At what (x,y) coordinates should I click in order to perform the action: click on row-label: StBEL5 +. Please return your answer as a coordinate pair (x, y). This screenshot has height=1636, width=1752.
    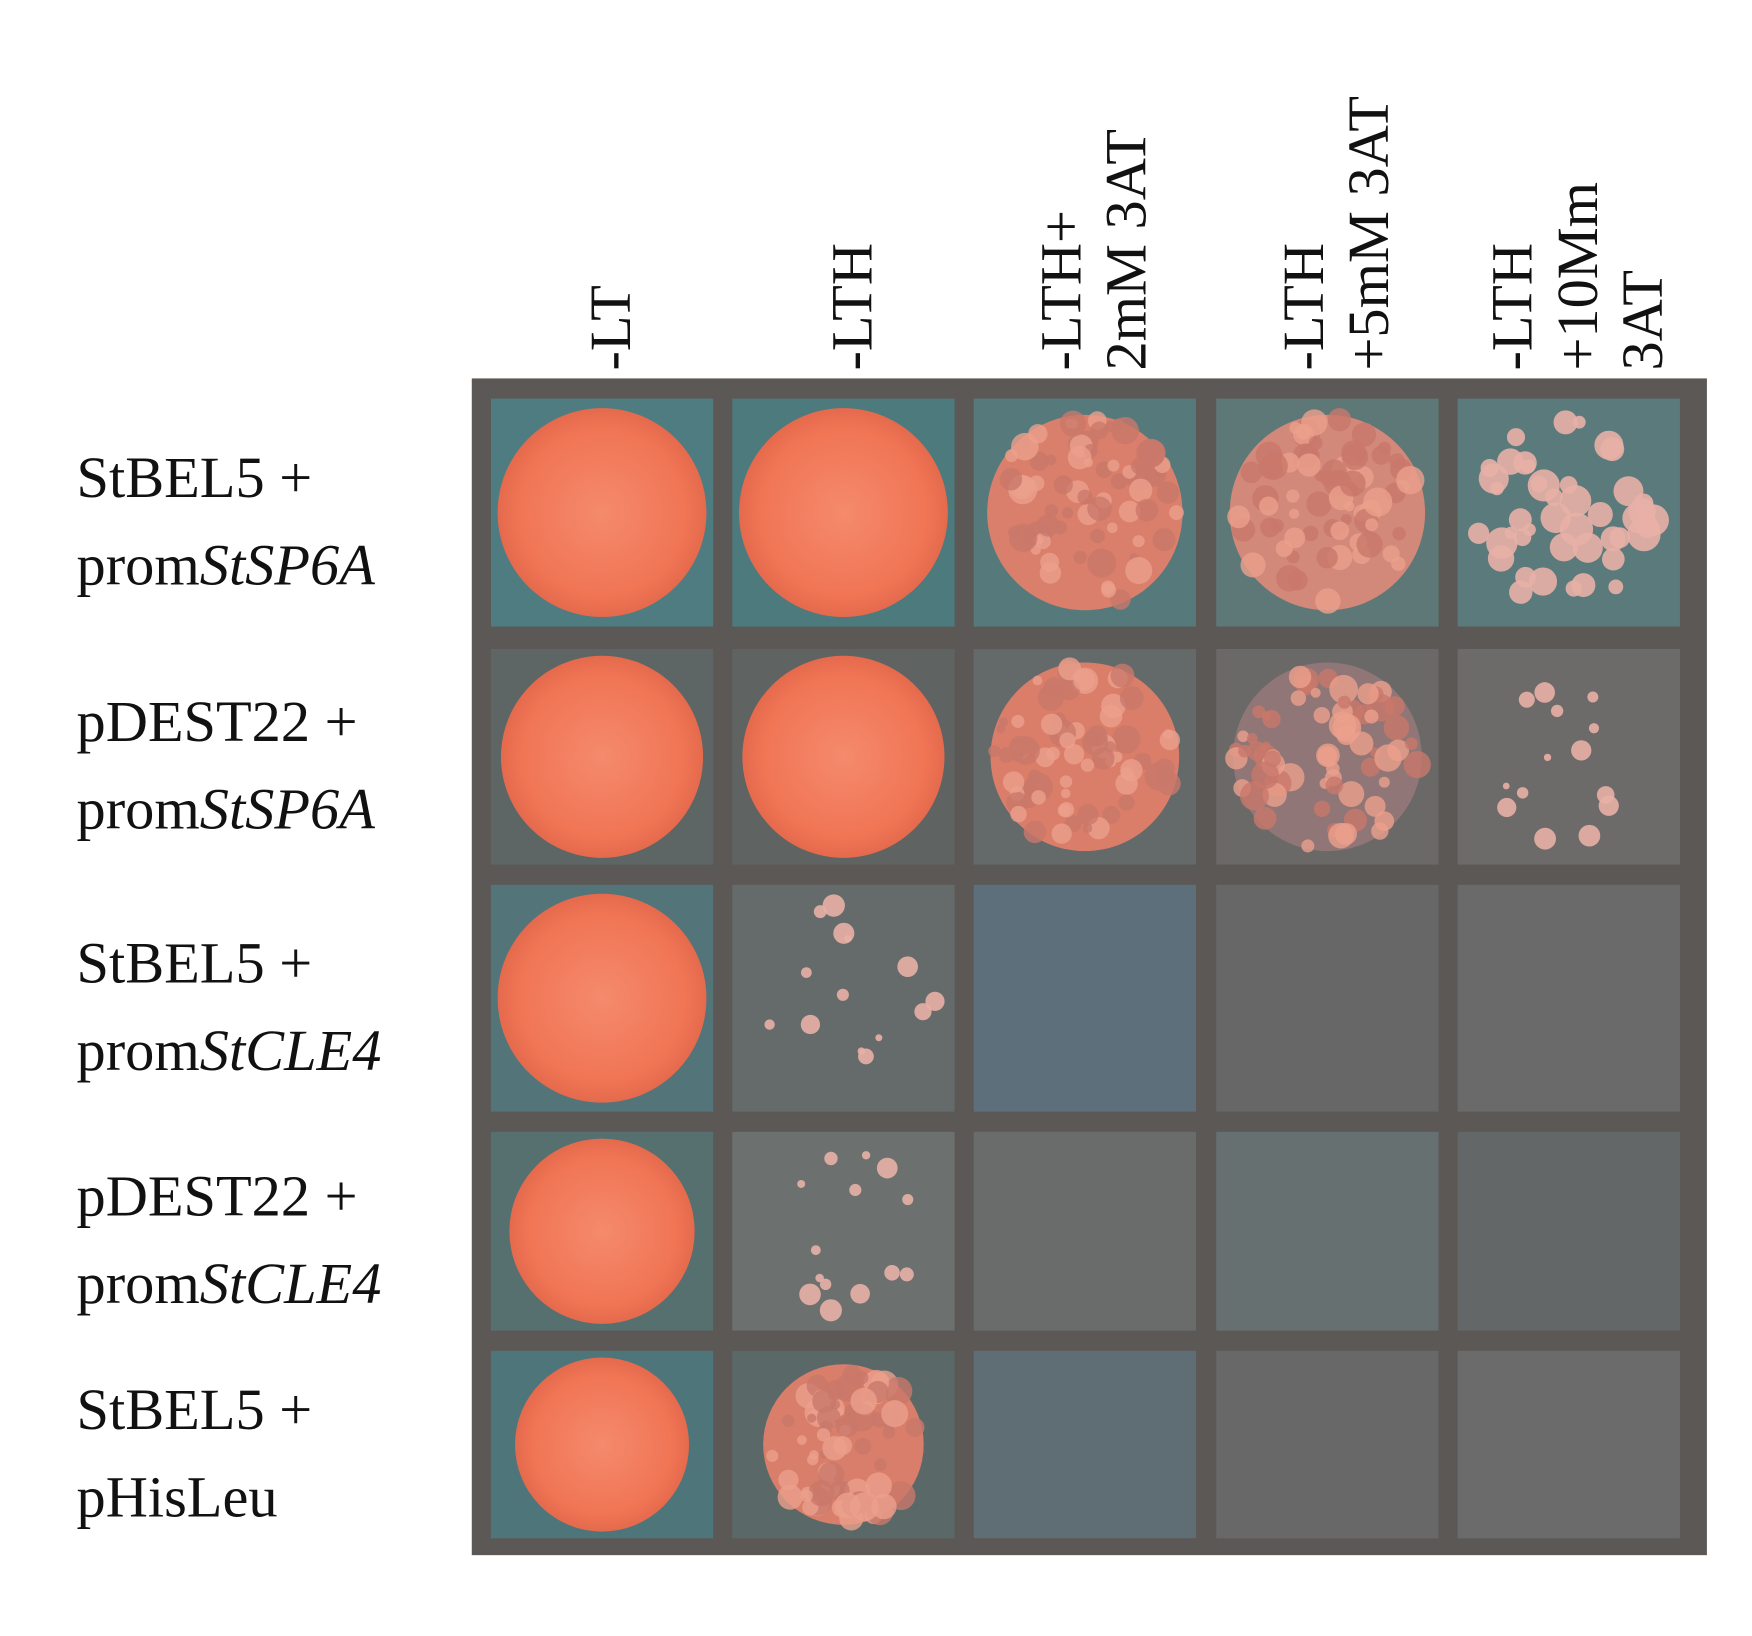
    Looking at the image, I should click on (195, 962).